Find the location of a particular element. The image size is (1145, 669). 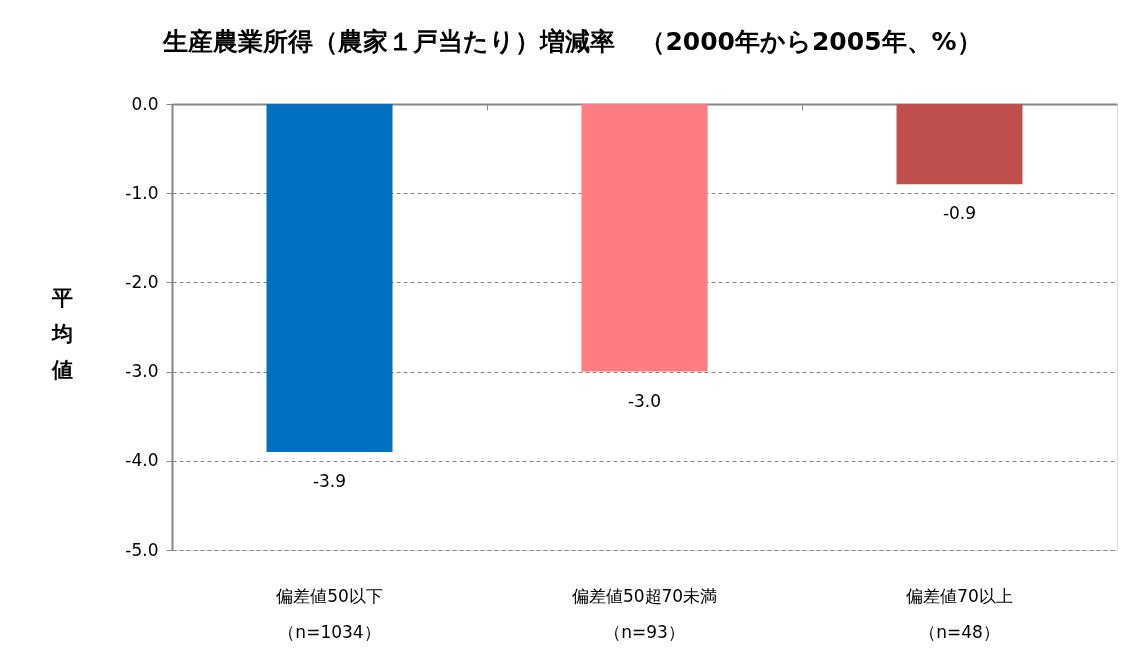

y-tick-label: -2.0 is located at coordinates (142, 281).